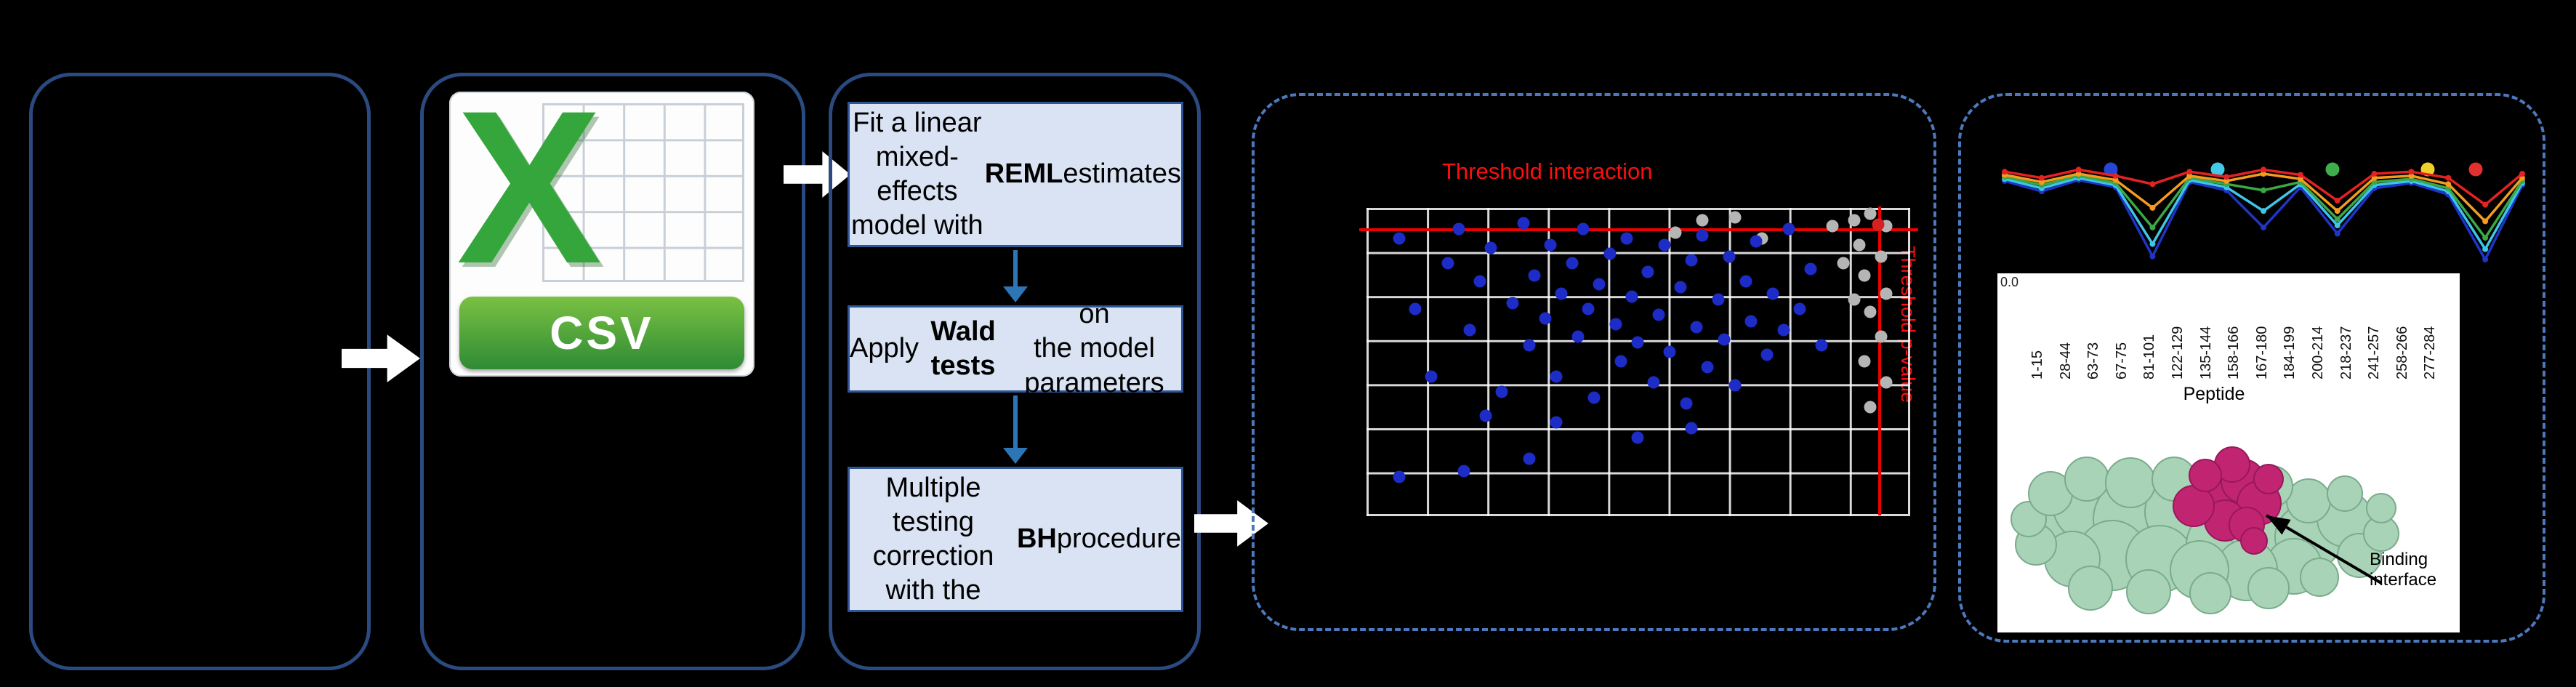 This screenshot has width=2576, height=687. Describe the element at coordinates (2430, 352) in the screenshot. I see `peptide-tick-label: 277-284` at that location.